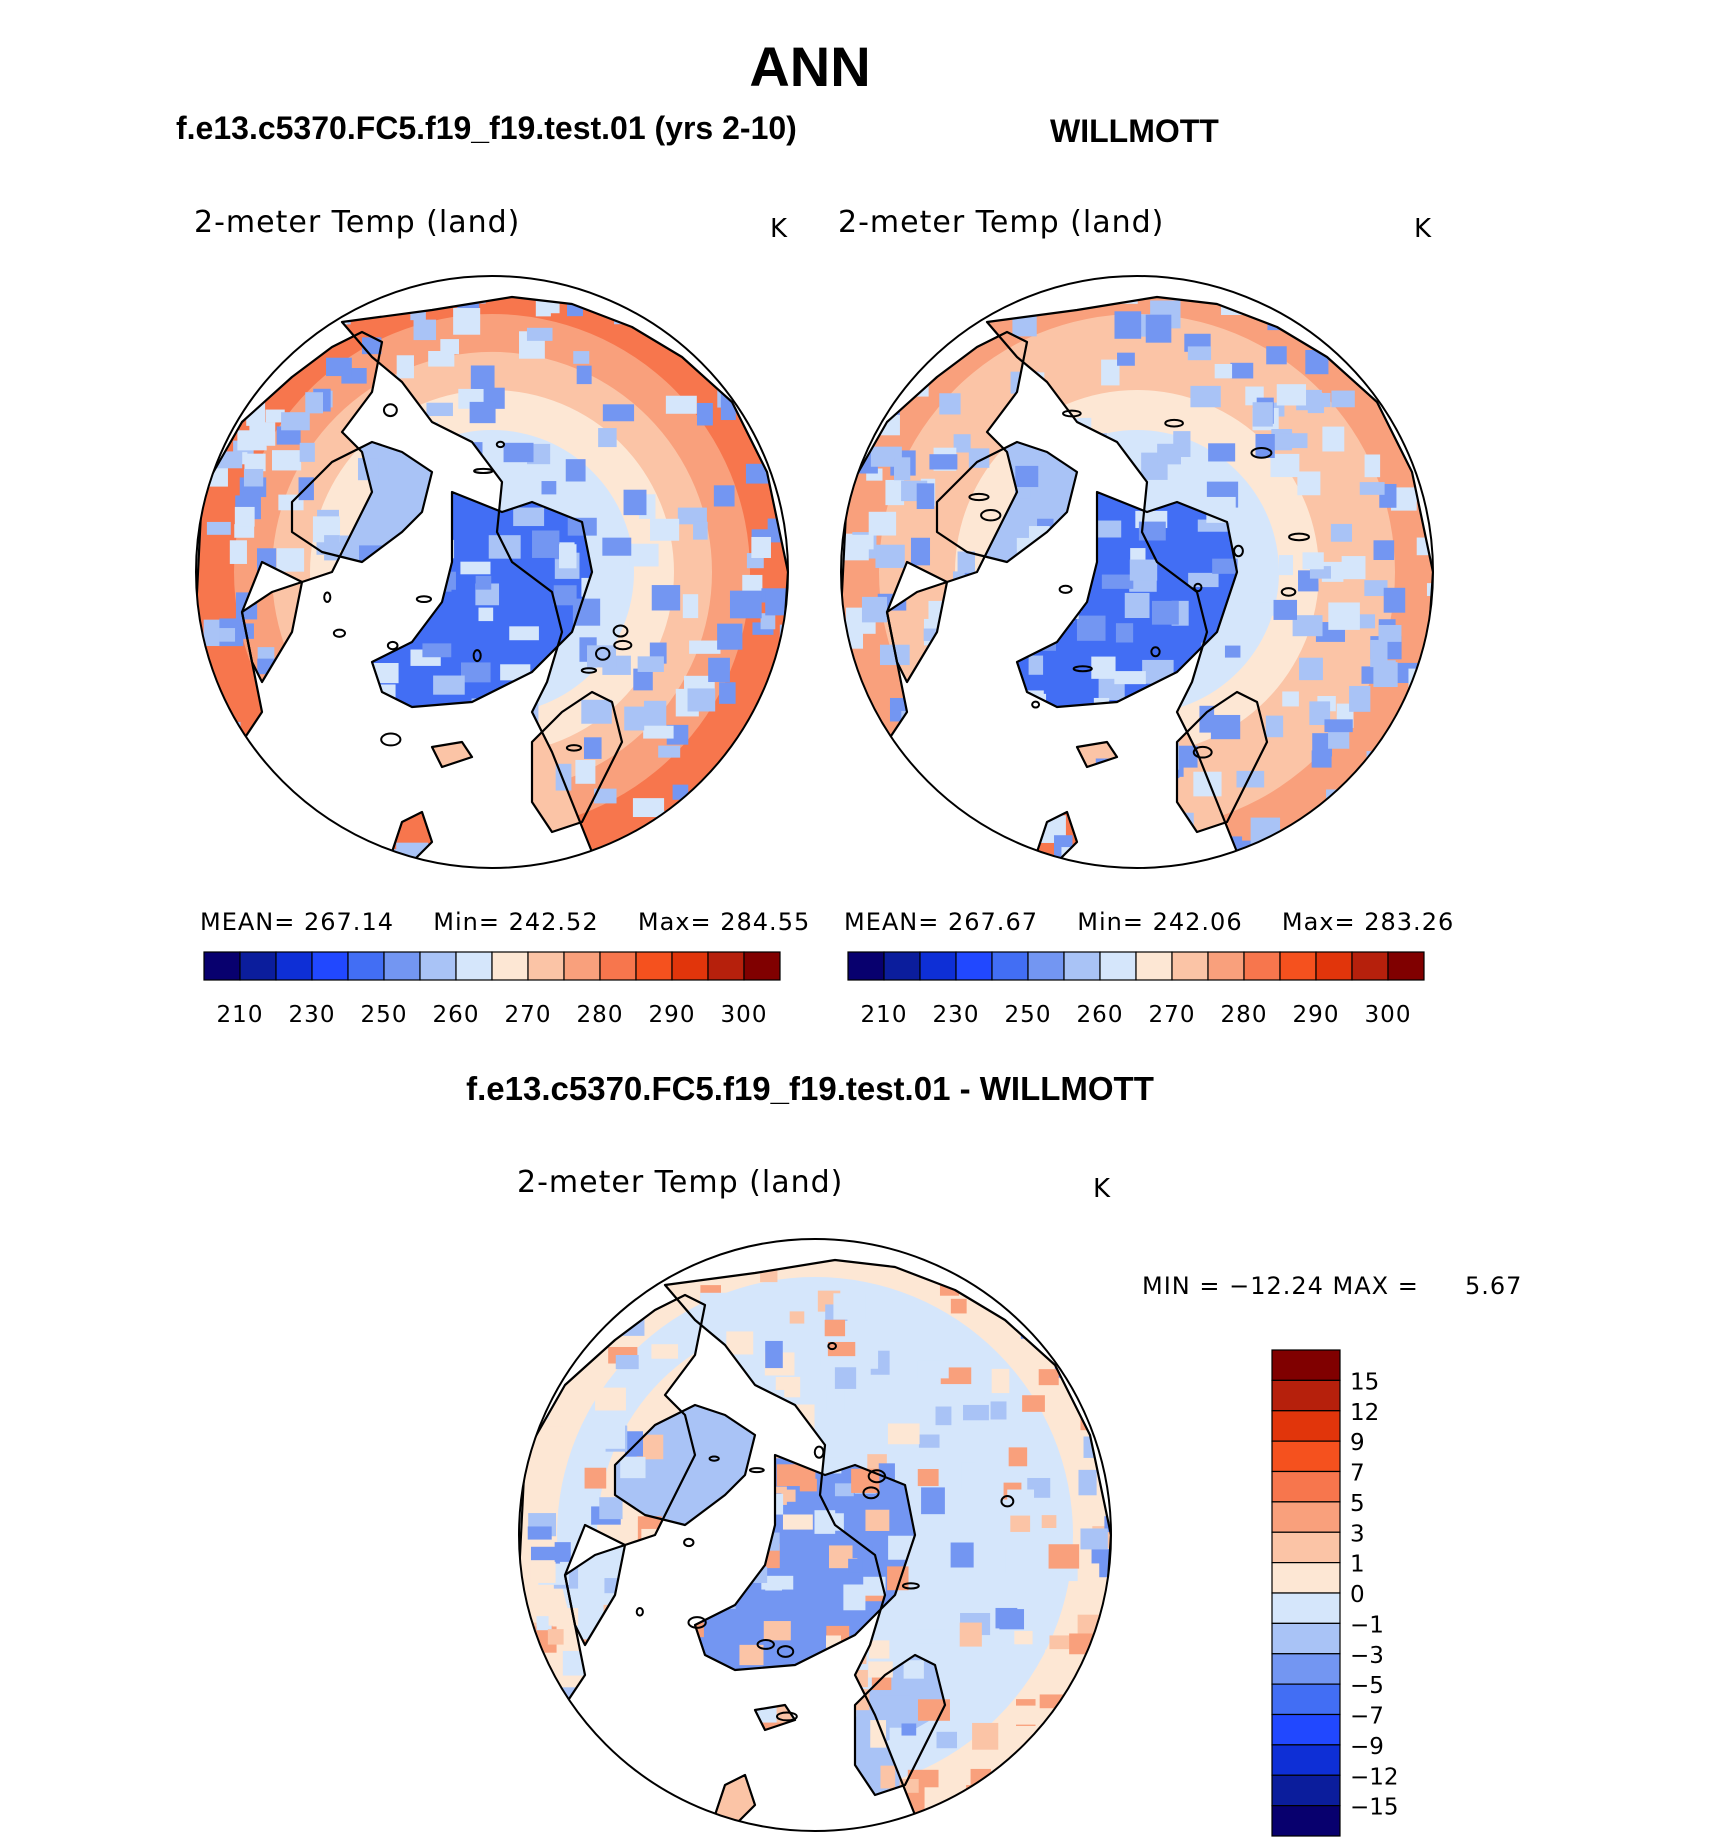  Describe the element at coordinates (1102, 1189) in the screenshot. I see `diff-units-label: K` at that location.